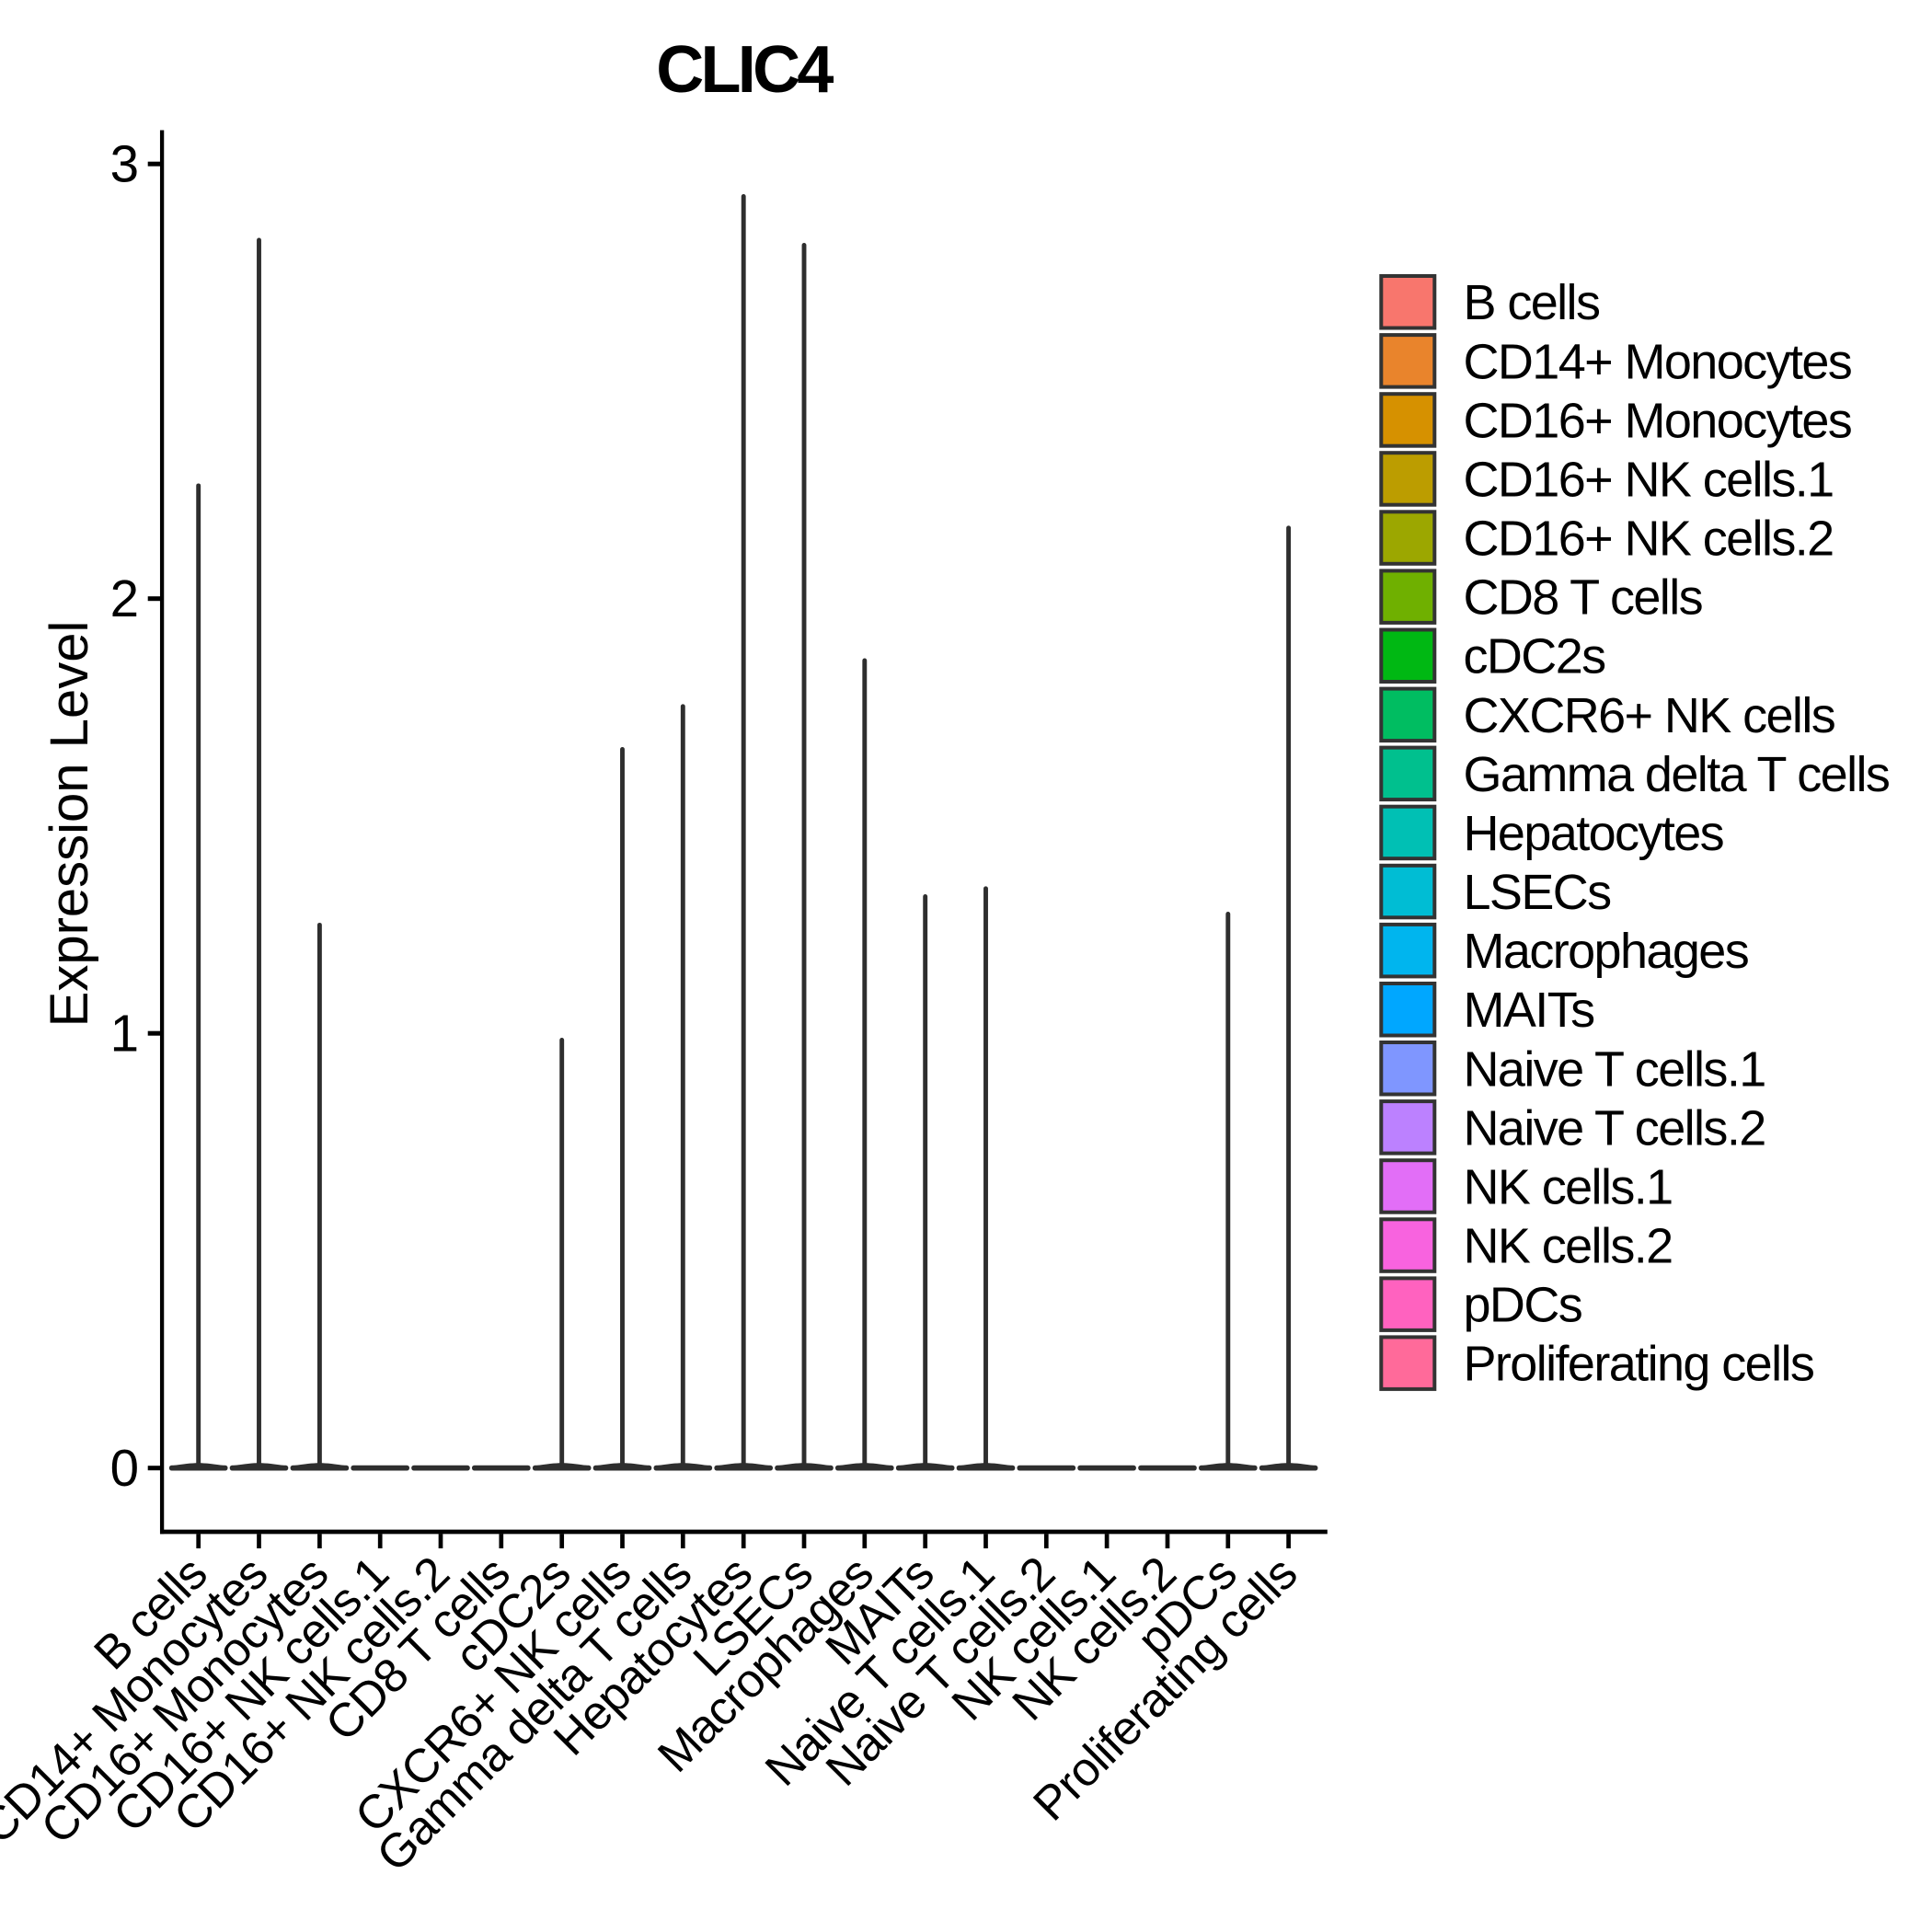 This screenshot has width=1932, height=1932. Describe the element at coordinates (1535, 656) in the screenshot. I see `svg-text: cDC2s` at that location.